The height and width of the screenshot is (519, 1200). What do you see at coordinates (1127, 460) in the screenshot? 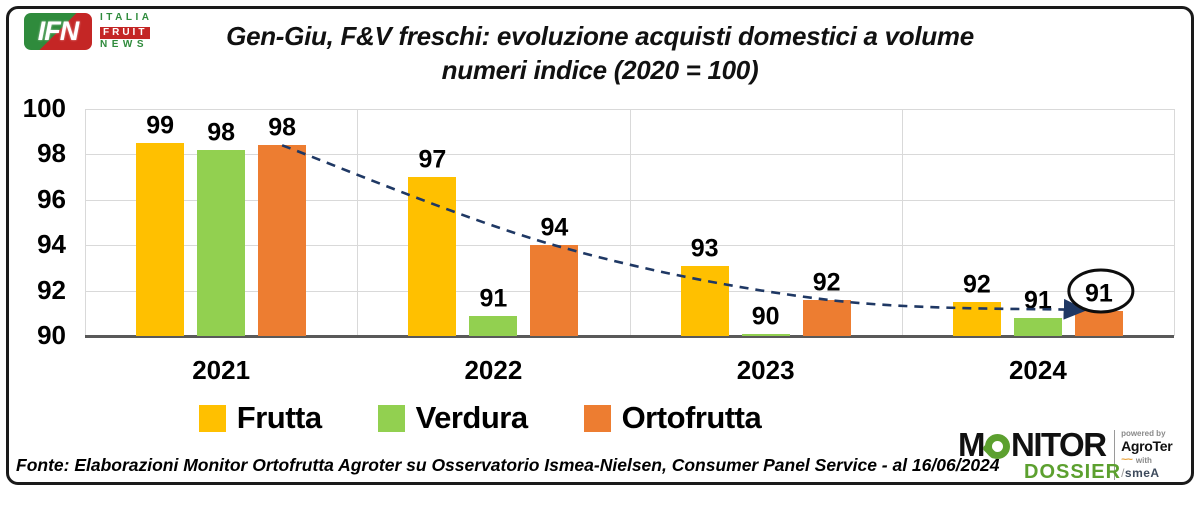
I see `flame-icon: ~~` at bounding box center [1127, 460].